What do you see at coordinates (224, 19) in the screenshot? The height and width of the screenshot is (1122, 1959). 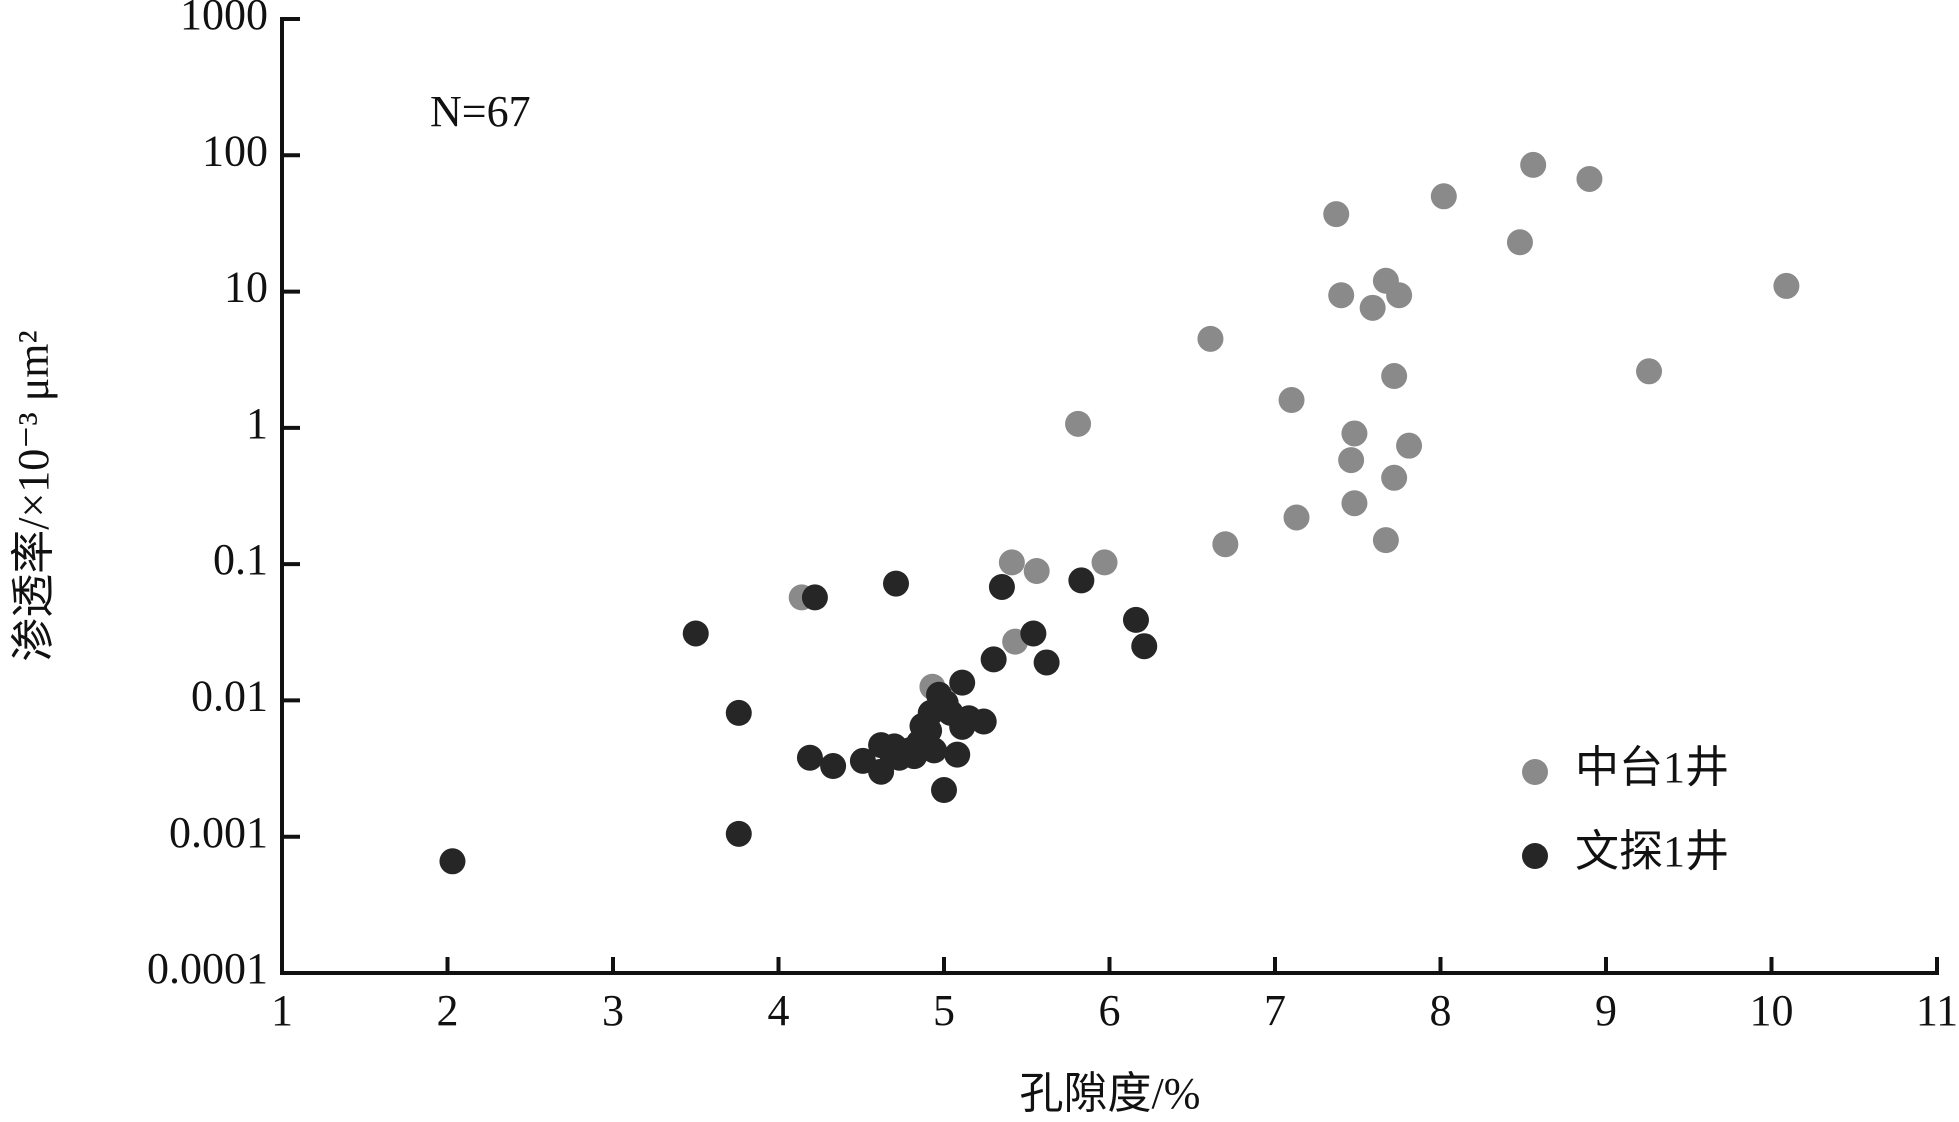 I see `y-tick-label: 1000` at bounding box center [224, 19].